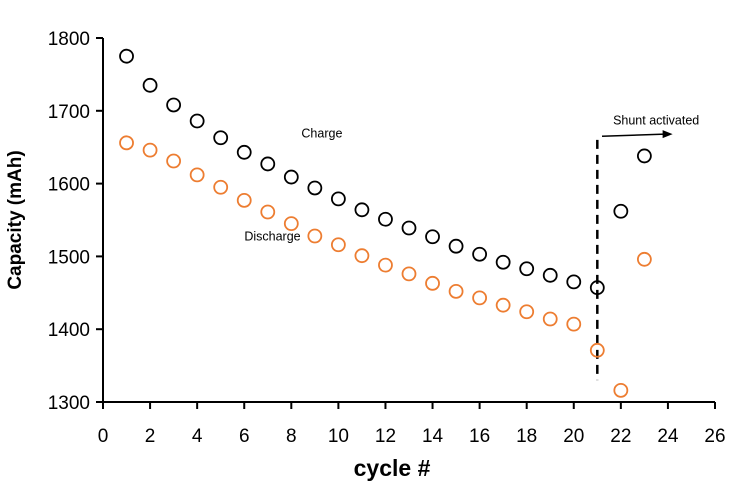  I want to click on x-tick-label: 22, so click(620, 436).